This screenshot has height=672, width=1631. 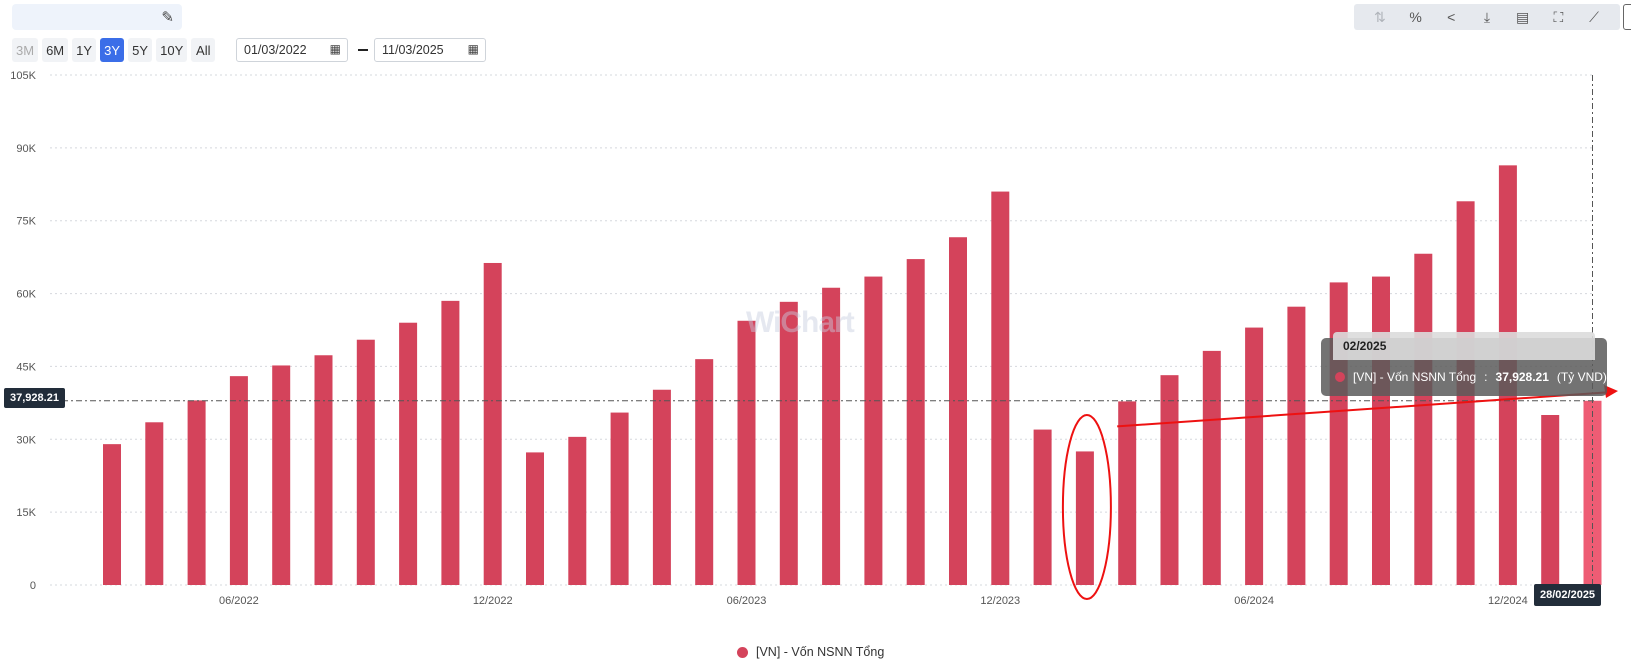 What do you see at coordinates (203, 50) in the screenshot?
I see `range-button-all: All` at bounding box center [203, 50].